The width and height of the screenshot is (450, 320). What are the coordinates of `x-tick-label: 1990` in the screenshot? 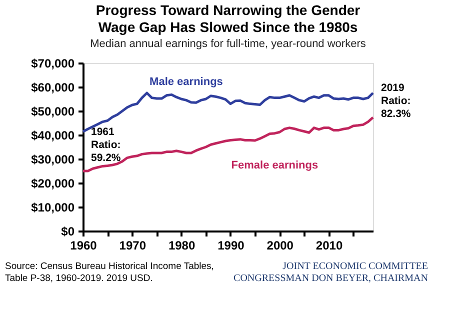 It's located at (231, 245).